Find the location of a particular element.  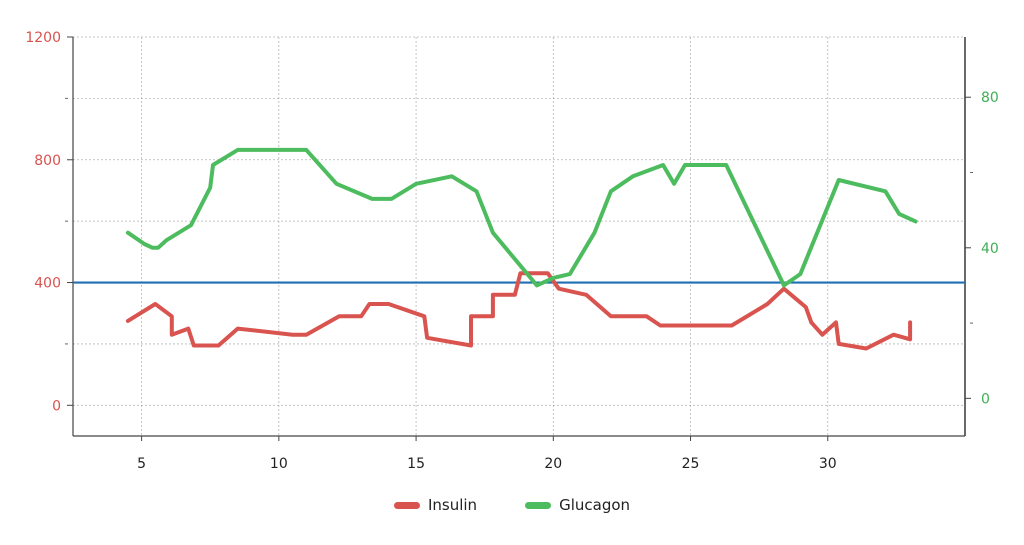

right-tick-label-80: 80 is located at coordinates (990, 98).